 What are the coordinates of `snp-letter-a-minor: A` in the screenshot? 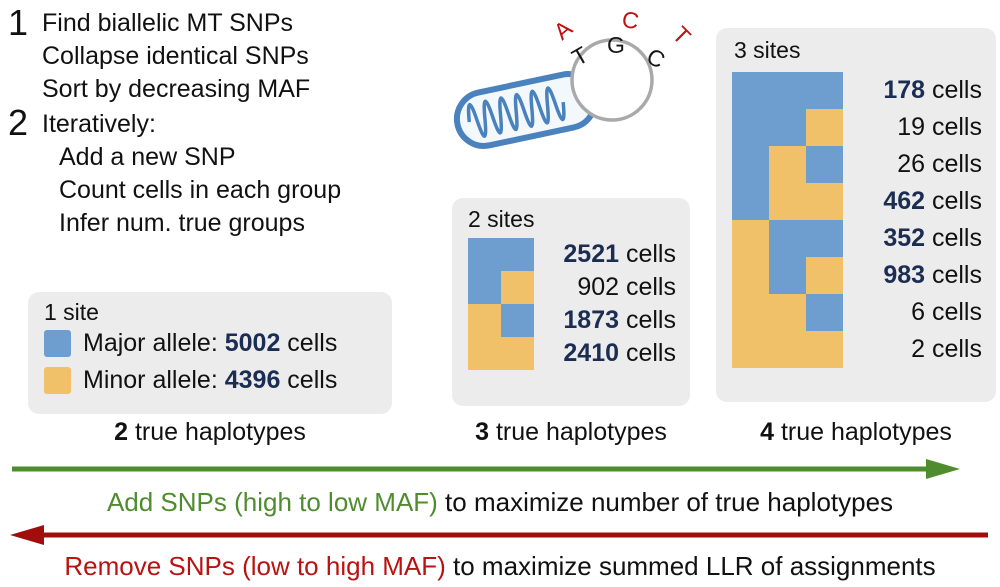 It's located at (563, 30).